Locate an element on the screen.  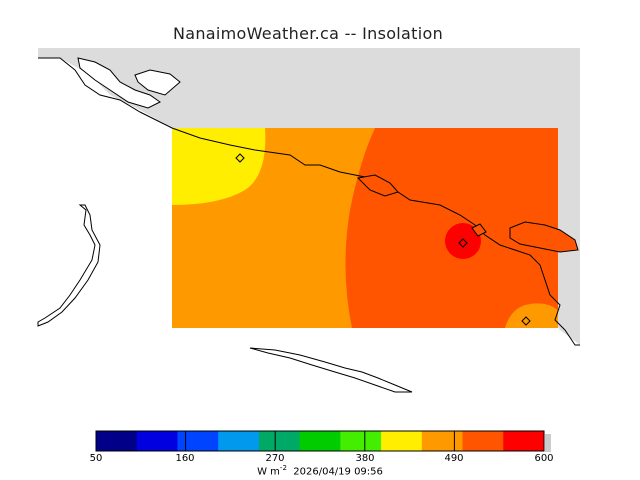
timestamp: 2026/04/19 09:56 is located at coordinates (338, 472).